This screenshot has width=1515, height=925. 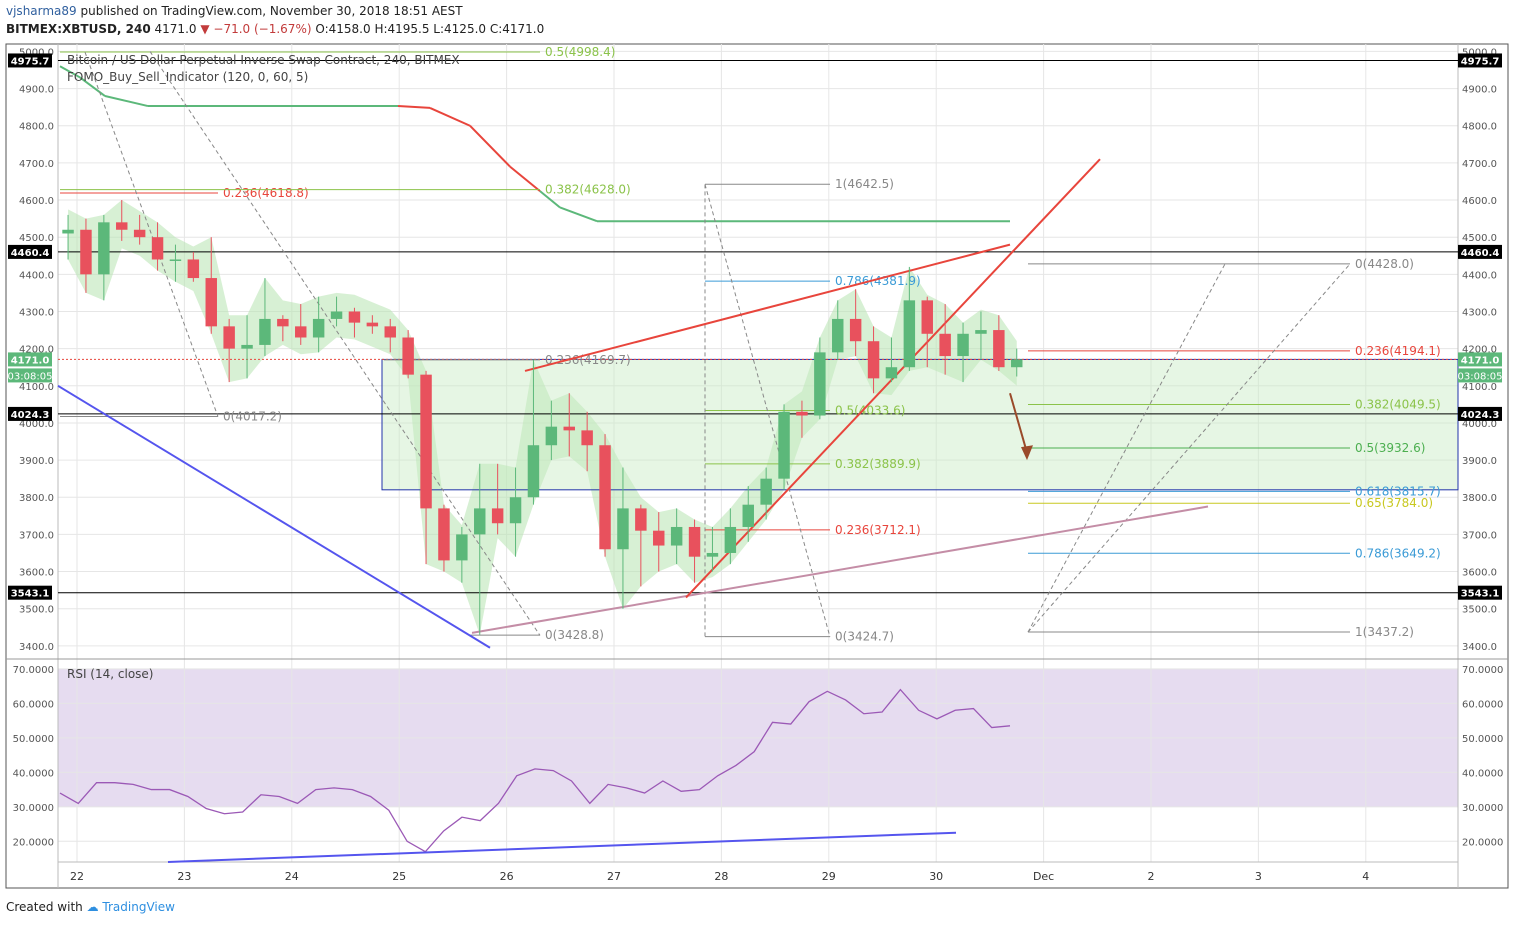 I want to click on y-tick-label-right: 4200.0, so click(x=1479, y=350).